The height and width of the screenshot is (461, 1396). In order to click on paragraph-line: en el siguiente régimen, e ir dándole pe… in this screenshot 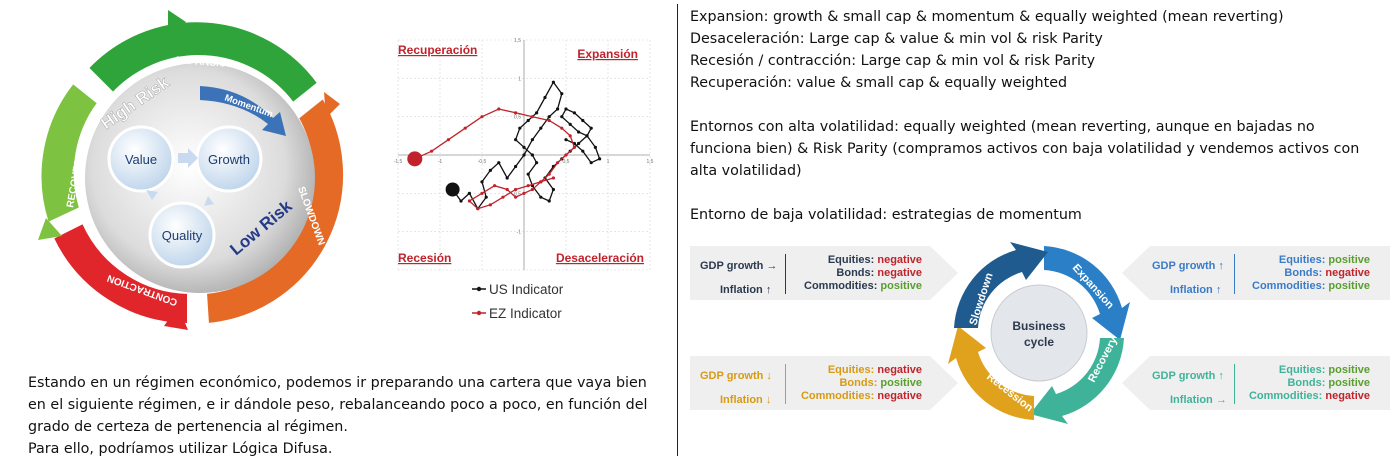, I will do `click(338, 405)`.